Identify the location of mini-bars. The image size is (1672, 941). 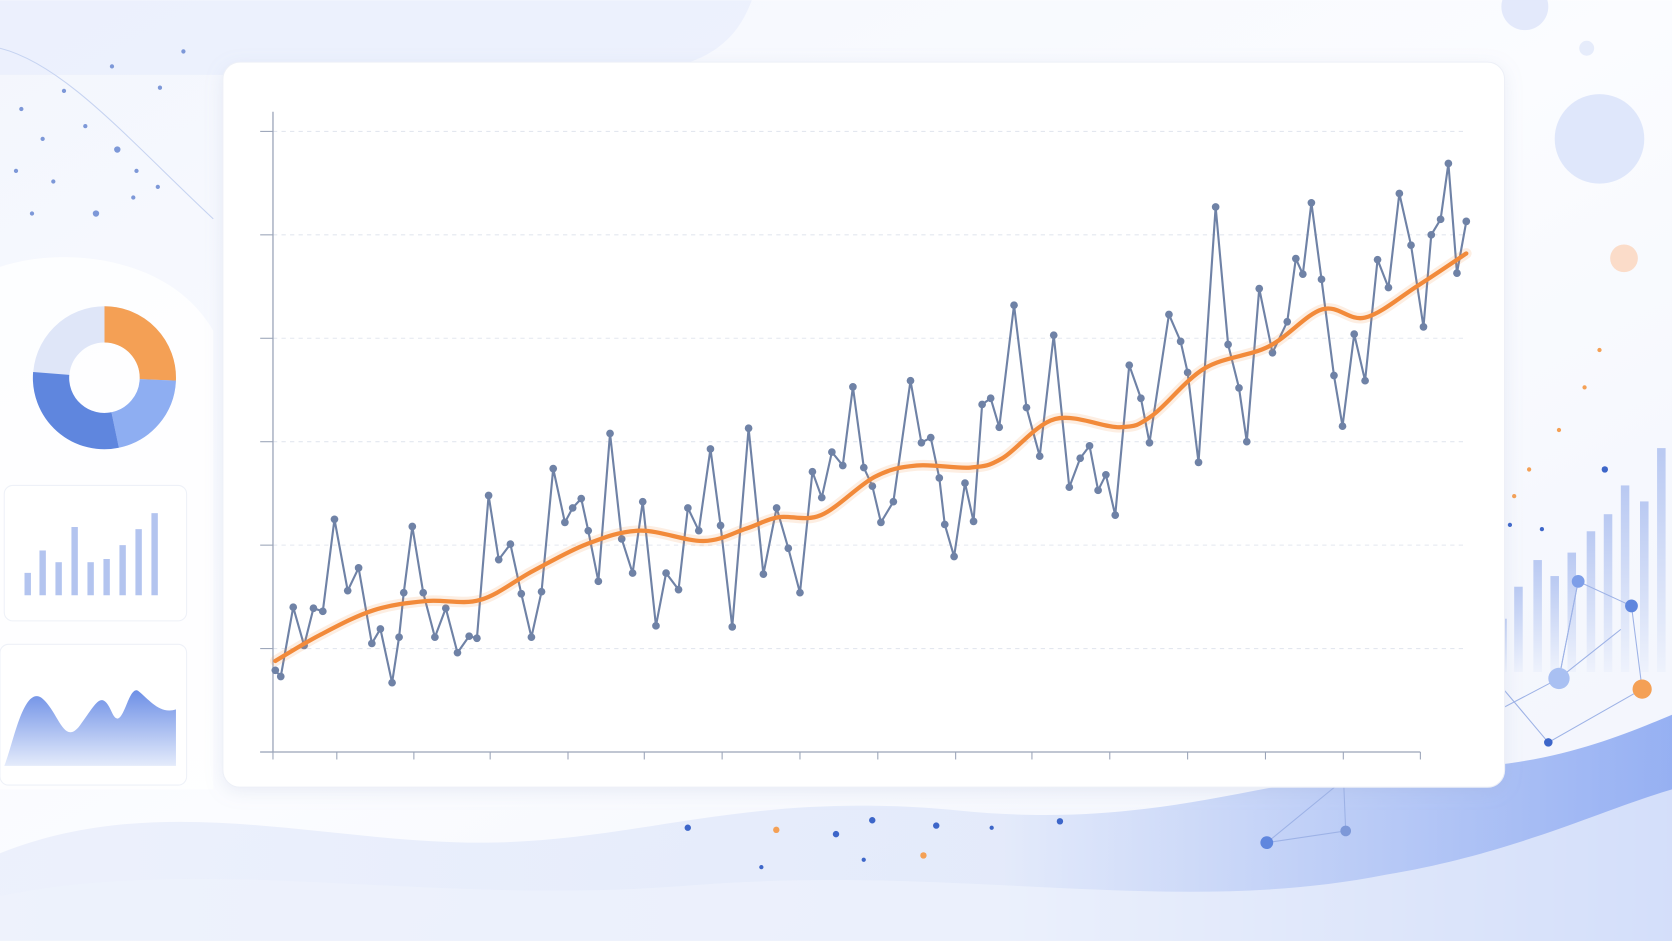
(95, 553).